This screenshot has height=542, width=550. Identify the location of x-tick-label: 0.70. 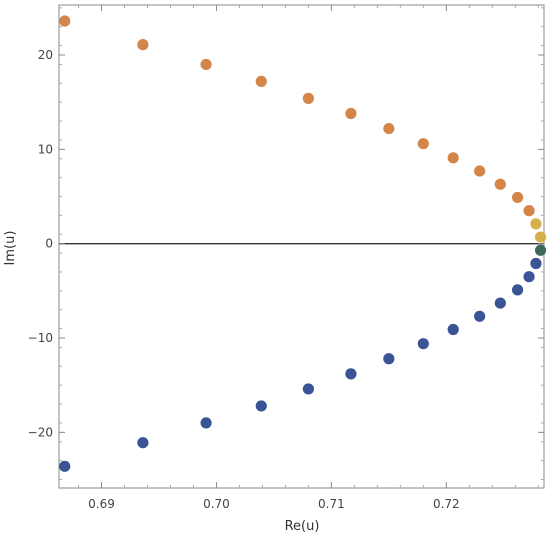
(216, 504).